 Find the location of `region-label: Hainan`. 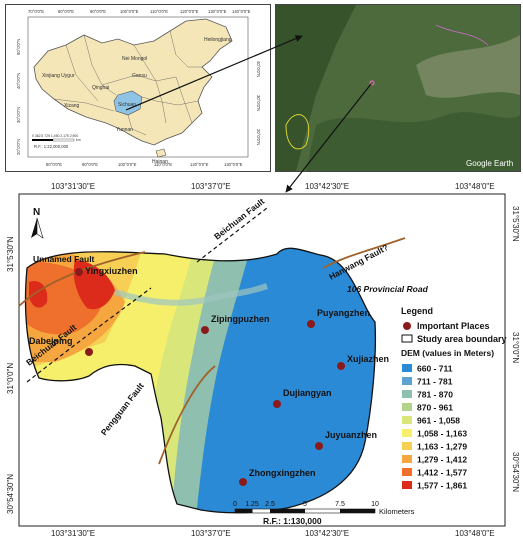

region-label: Hainan is located at coordinates (160, 162).